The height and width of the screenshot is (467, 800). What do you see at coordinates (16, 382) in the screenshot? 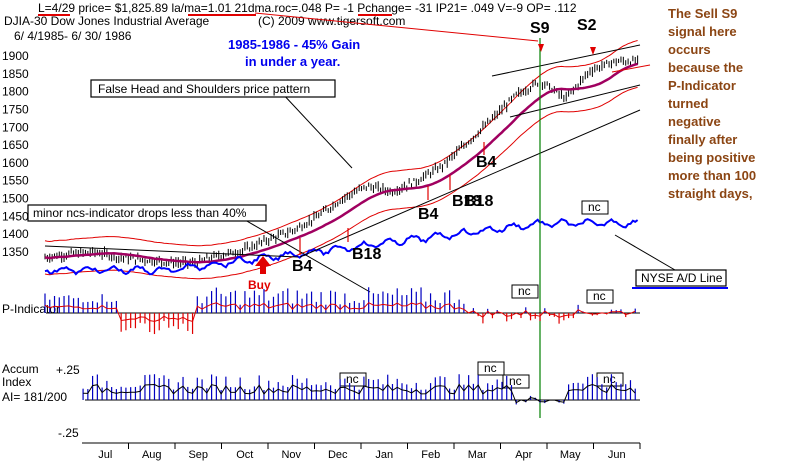
I see `accum-label: Index` at bounding box center [16, 382].